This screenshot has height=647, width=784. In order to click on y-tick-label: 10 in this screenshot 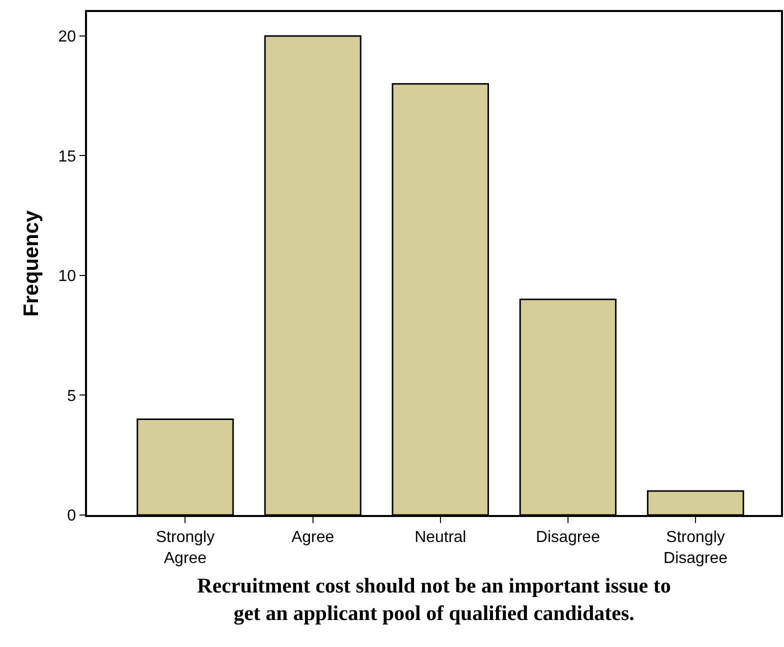, I will do `click(67, 277)`.